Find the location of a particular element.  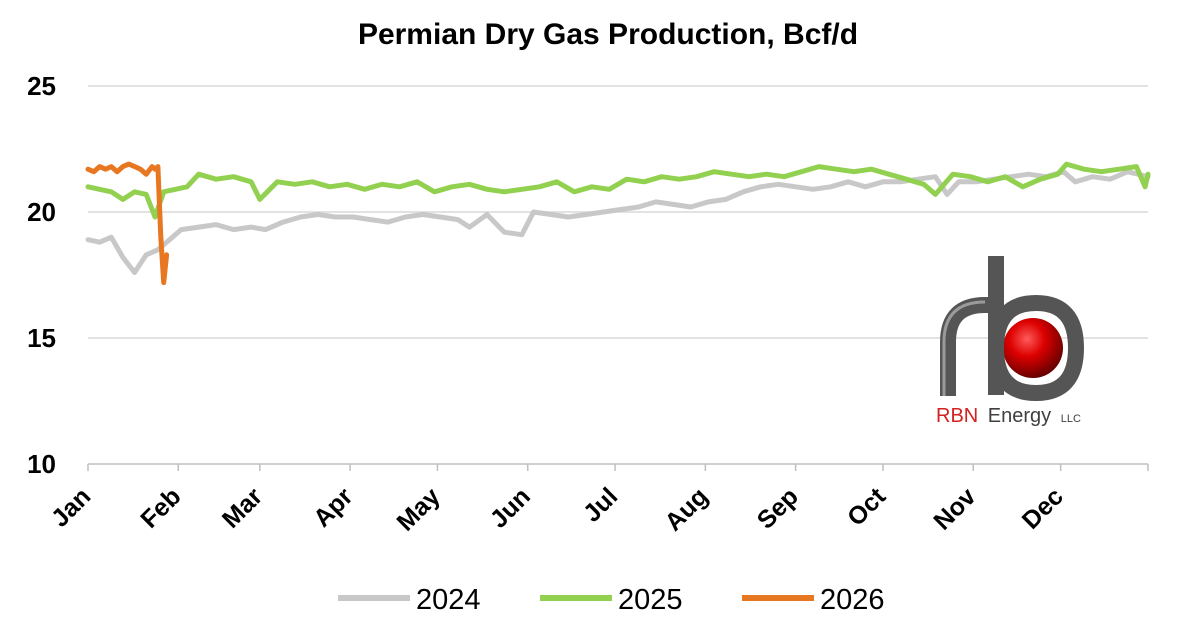

x-tick-label: Mar is located at coordinates (242, 507).